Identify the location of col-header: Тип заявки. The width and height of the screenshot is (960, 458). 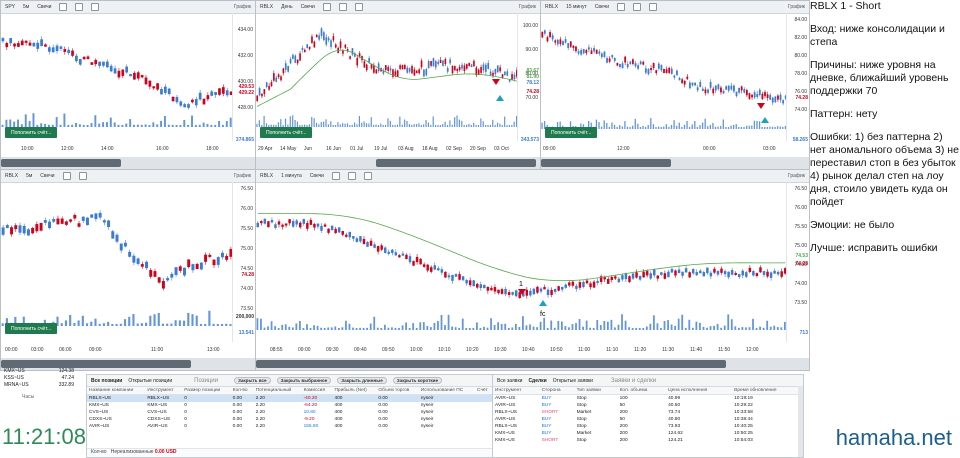
(596, 391).